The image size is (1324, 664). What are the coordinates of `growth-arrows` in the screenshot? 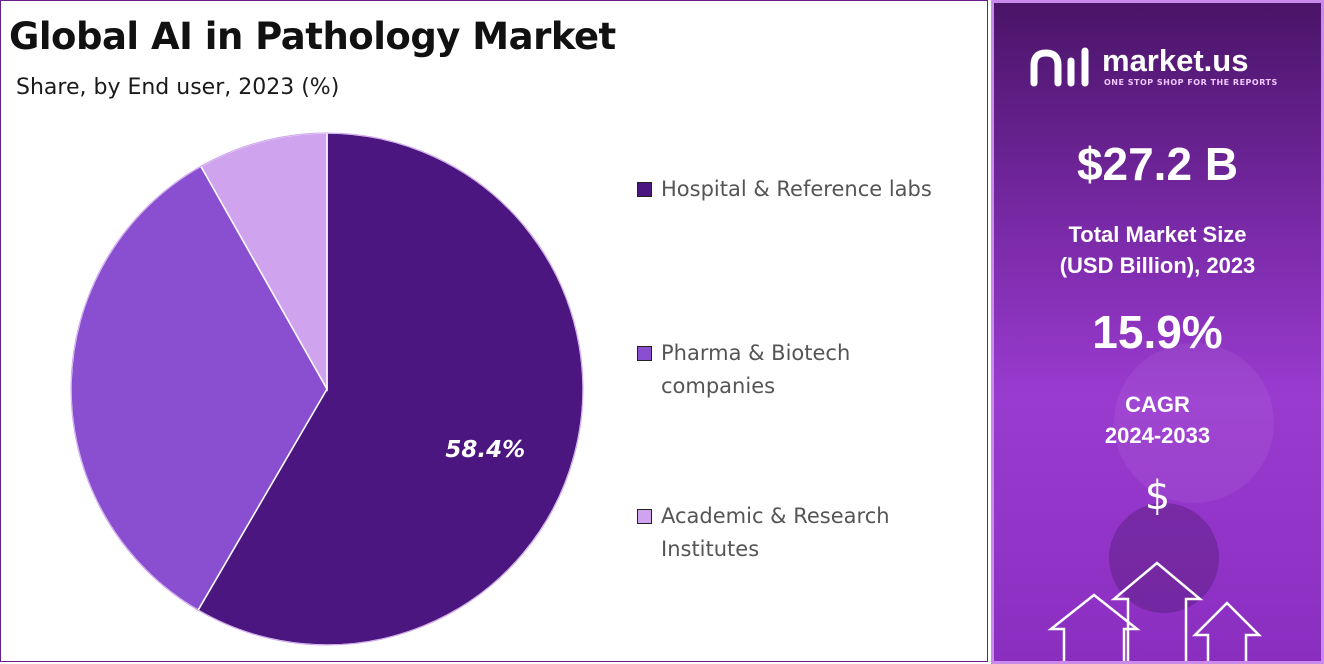 It's located at (1155, 611).